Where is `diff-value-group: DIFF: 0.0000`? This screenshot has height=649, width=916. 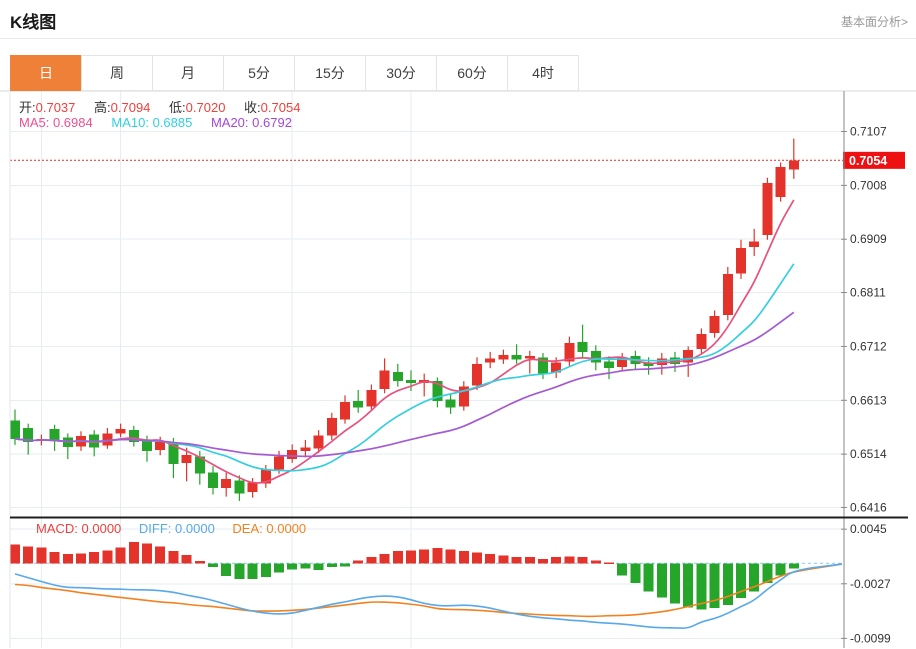
diff-value-group: DIFF: 0.0000 is located at coordinates (177, 528).